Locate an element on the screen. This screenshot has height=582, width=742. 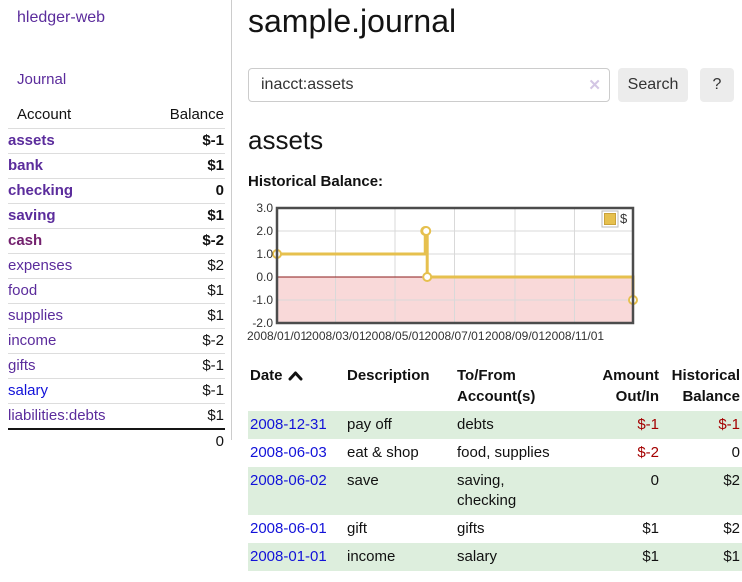
transaction-date-link: 2008-06-01 is located at coordinates (288, 528).